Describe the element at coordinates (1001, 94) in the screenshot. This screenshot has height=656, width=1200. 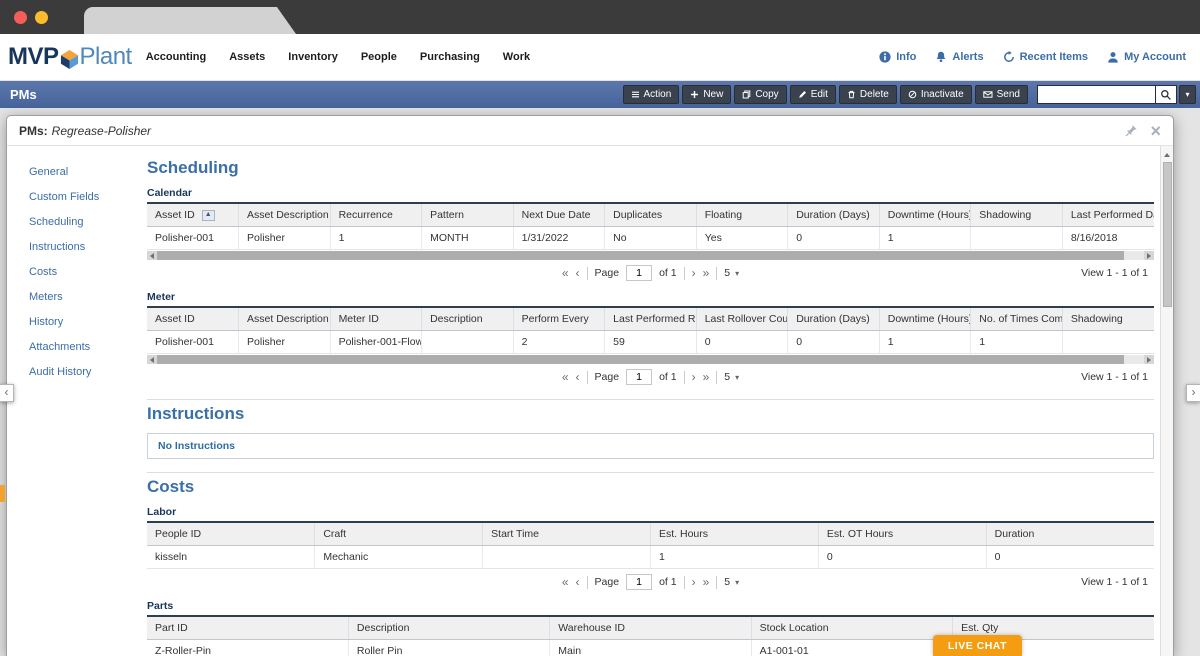
I see `send-button: Send` at that location.